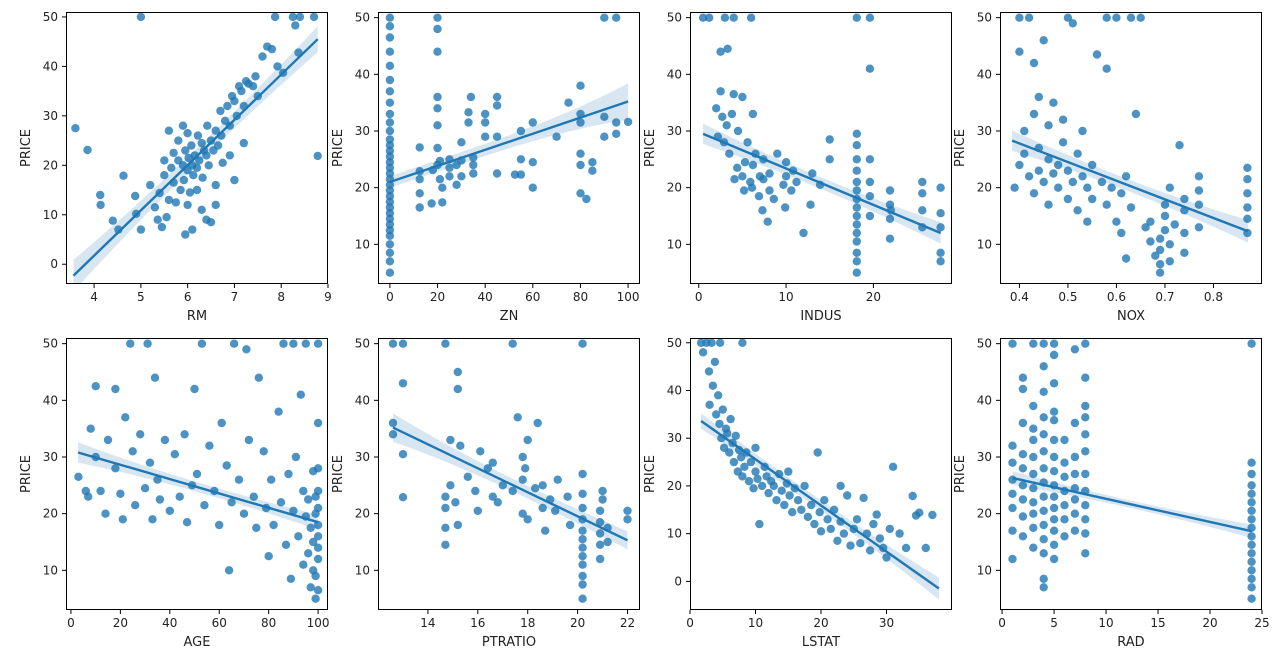 The width and height of the screenshot is (1280, 656). I want to click on x-tick-label: 0, so click(699, 297).